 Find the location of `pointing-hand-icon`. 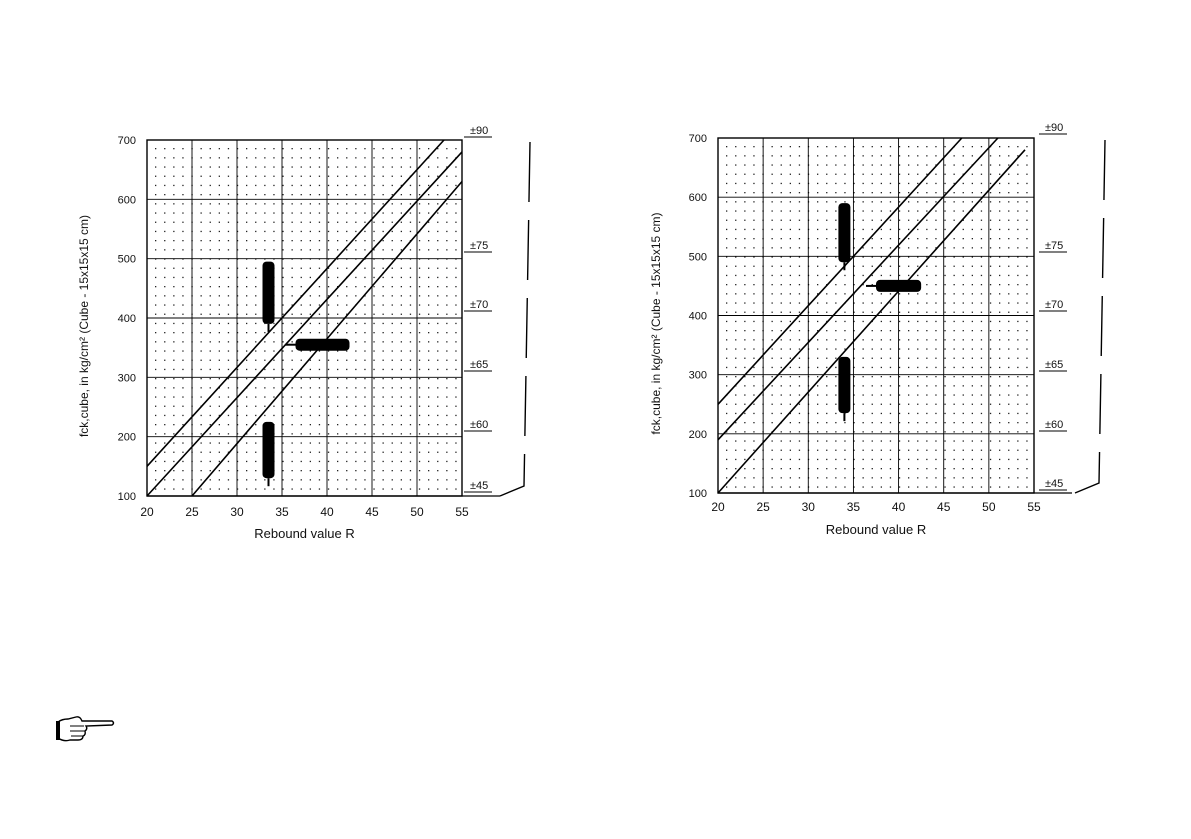

pointing-hand-icon is located at coordinates (85, 729).